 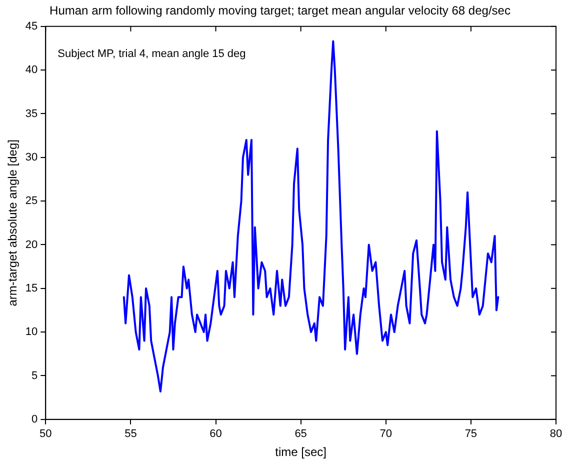 I want to click on chart-title: Human arm following randomly moving target; target mean angular velocity 68 deg/sec, so click(x=280, y=11).